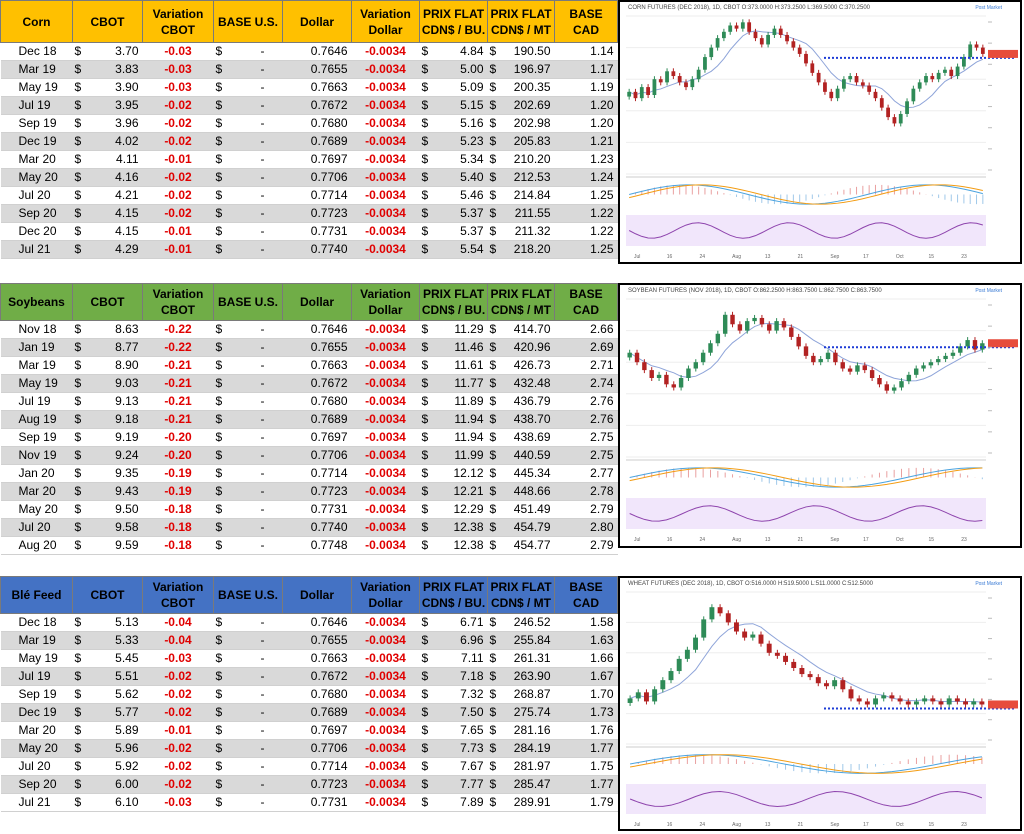  What do you see at coordinates (768, 257) in the screenshot?
I see `x-axis-label: 13` at bounding box center [768, 257].